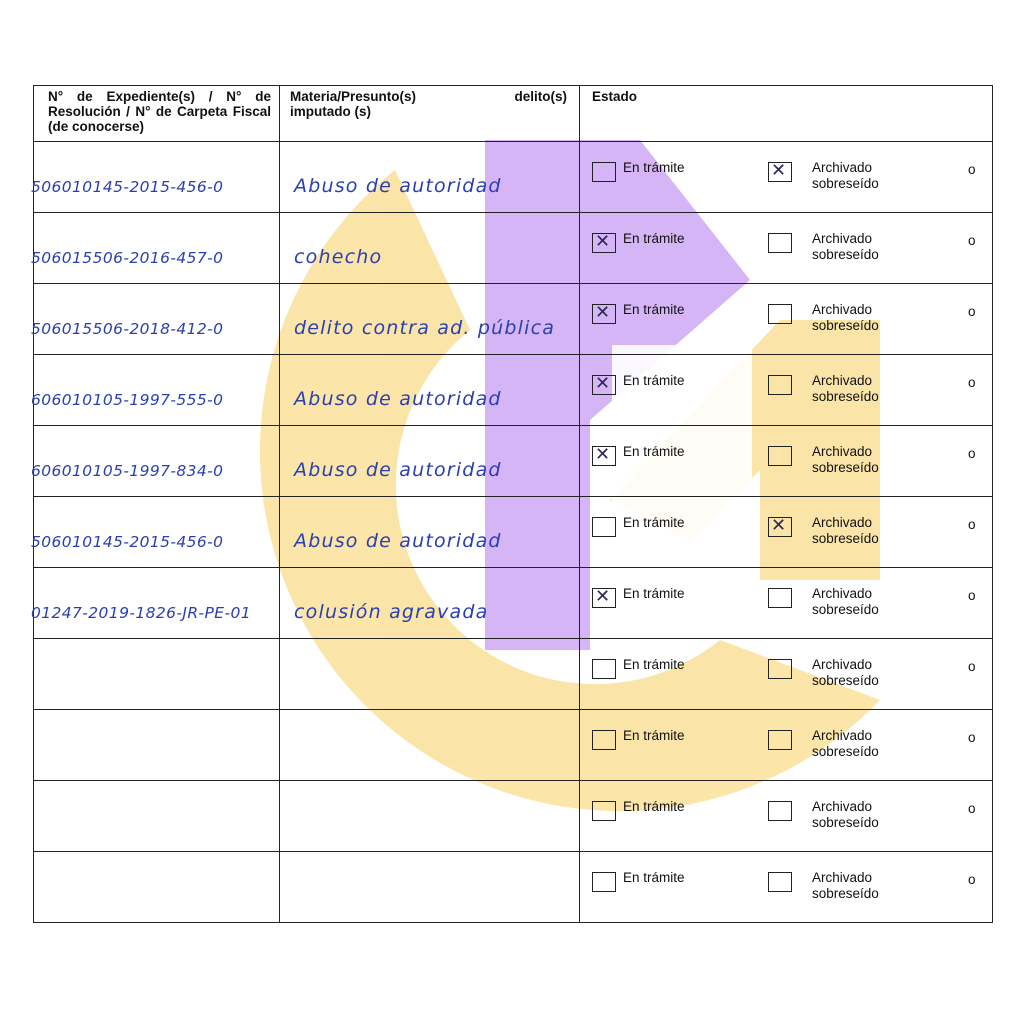 This screenshot has width=1024, height=1024. Describe the element at coordinates (155, 319) in the screenshot. I see `expediente-cell: 506015506-2018-412-0` at that location.